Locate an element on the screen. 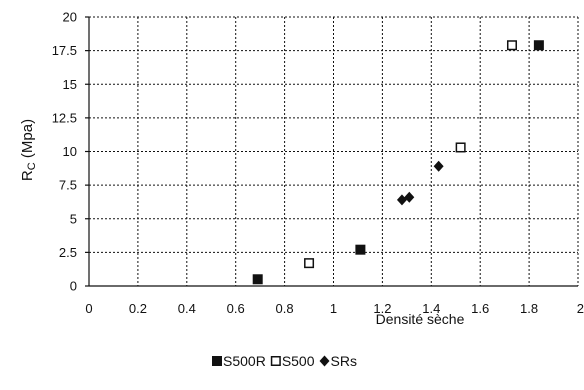  y-tick-label-0: 0 is located at coordinates (73, 286).